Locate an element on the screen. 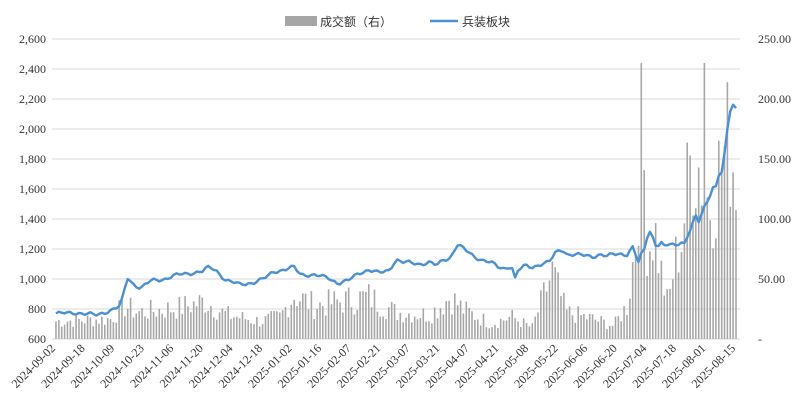 This screenshot has width=800, height=413. left-tick-label: 2,400 is located at coordinates (32, 69).